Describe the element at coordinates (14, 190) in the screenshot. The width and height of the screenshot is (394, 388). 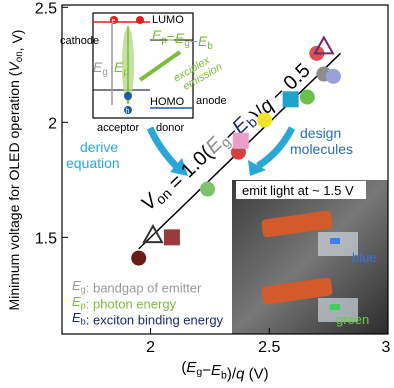
I see `text-part: Minimum voltage for OLED operation (` at that location.